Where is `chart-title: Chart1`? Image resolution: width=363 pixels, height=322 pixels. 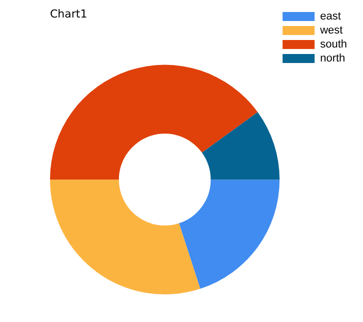 chart-title: Chart1 is located at coordinates (69, 13).